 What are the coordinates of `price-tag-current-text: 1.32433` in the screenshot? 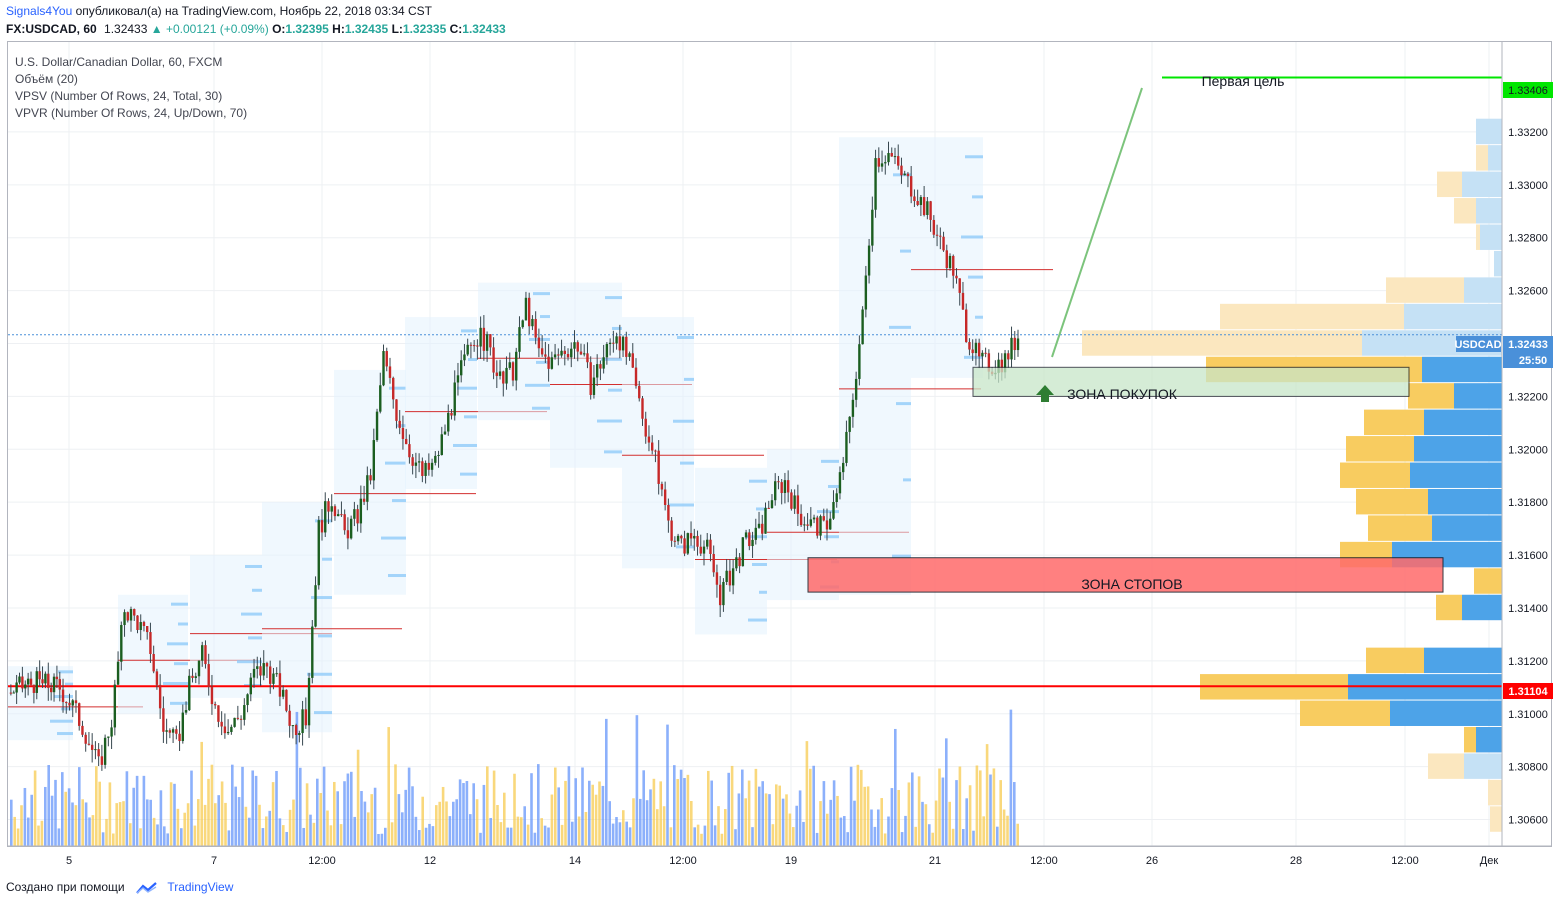 It's located at (1528, 345).